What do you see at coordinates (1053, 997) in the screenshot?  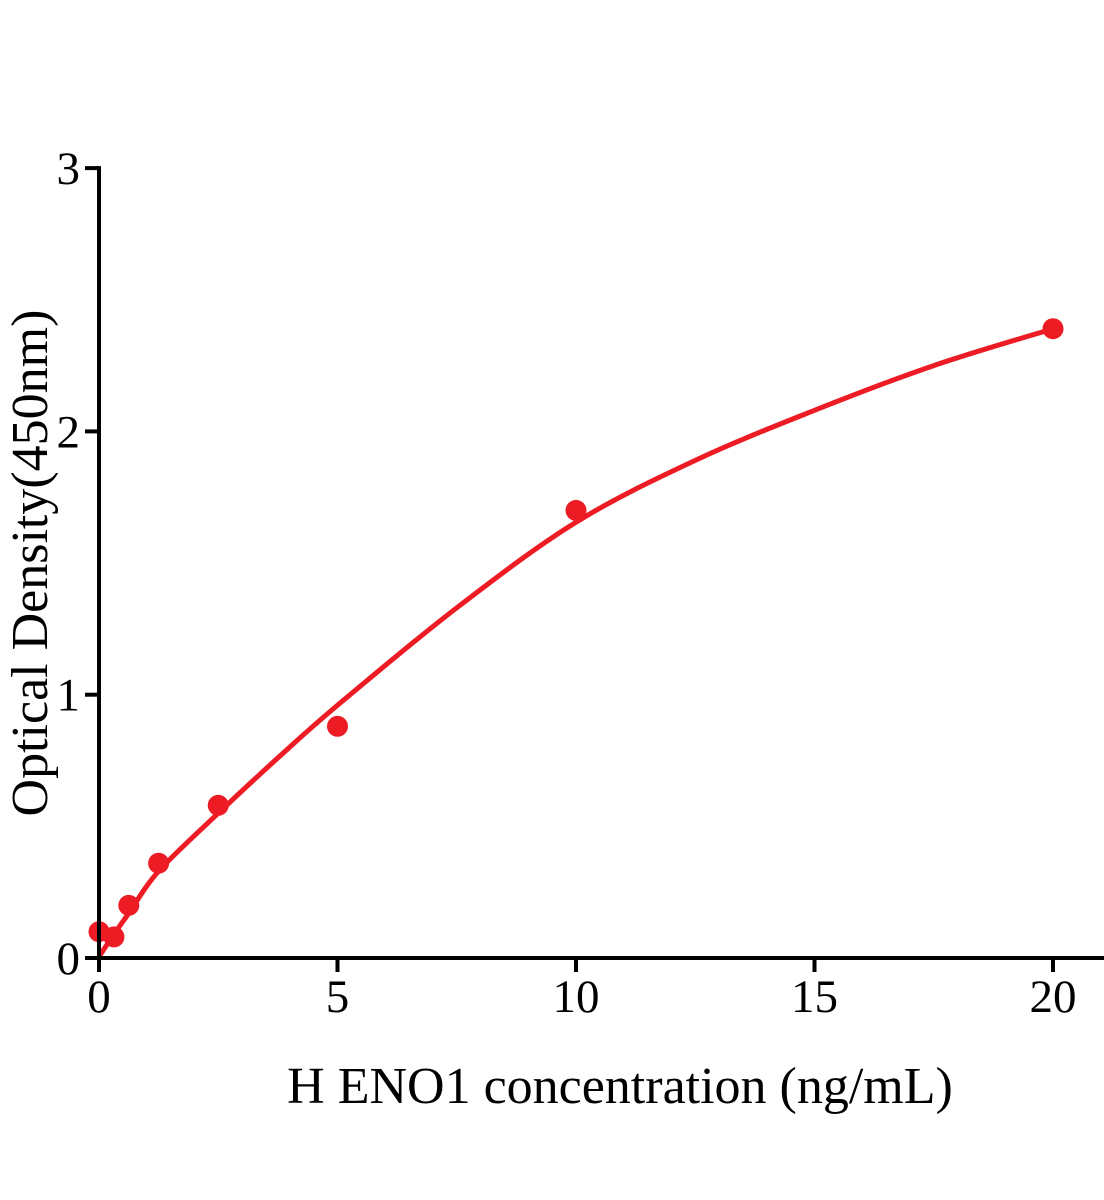 I see `x-tick-label: 20` at bounding box center [1053, 997].